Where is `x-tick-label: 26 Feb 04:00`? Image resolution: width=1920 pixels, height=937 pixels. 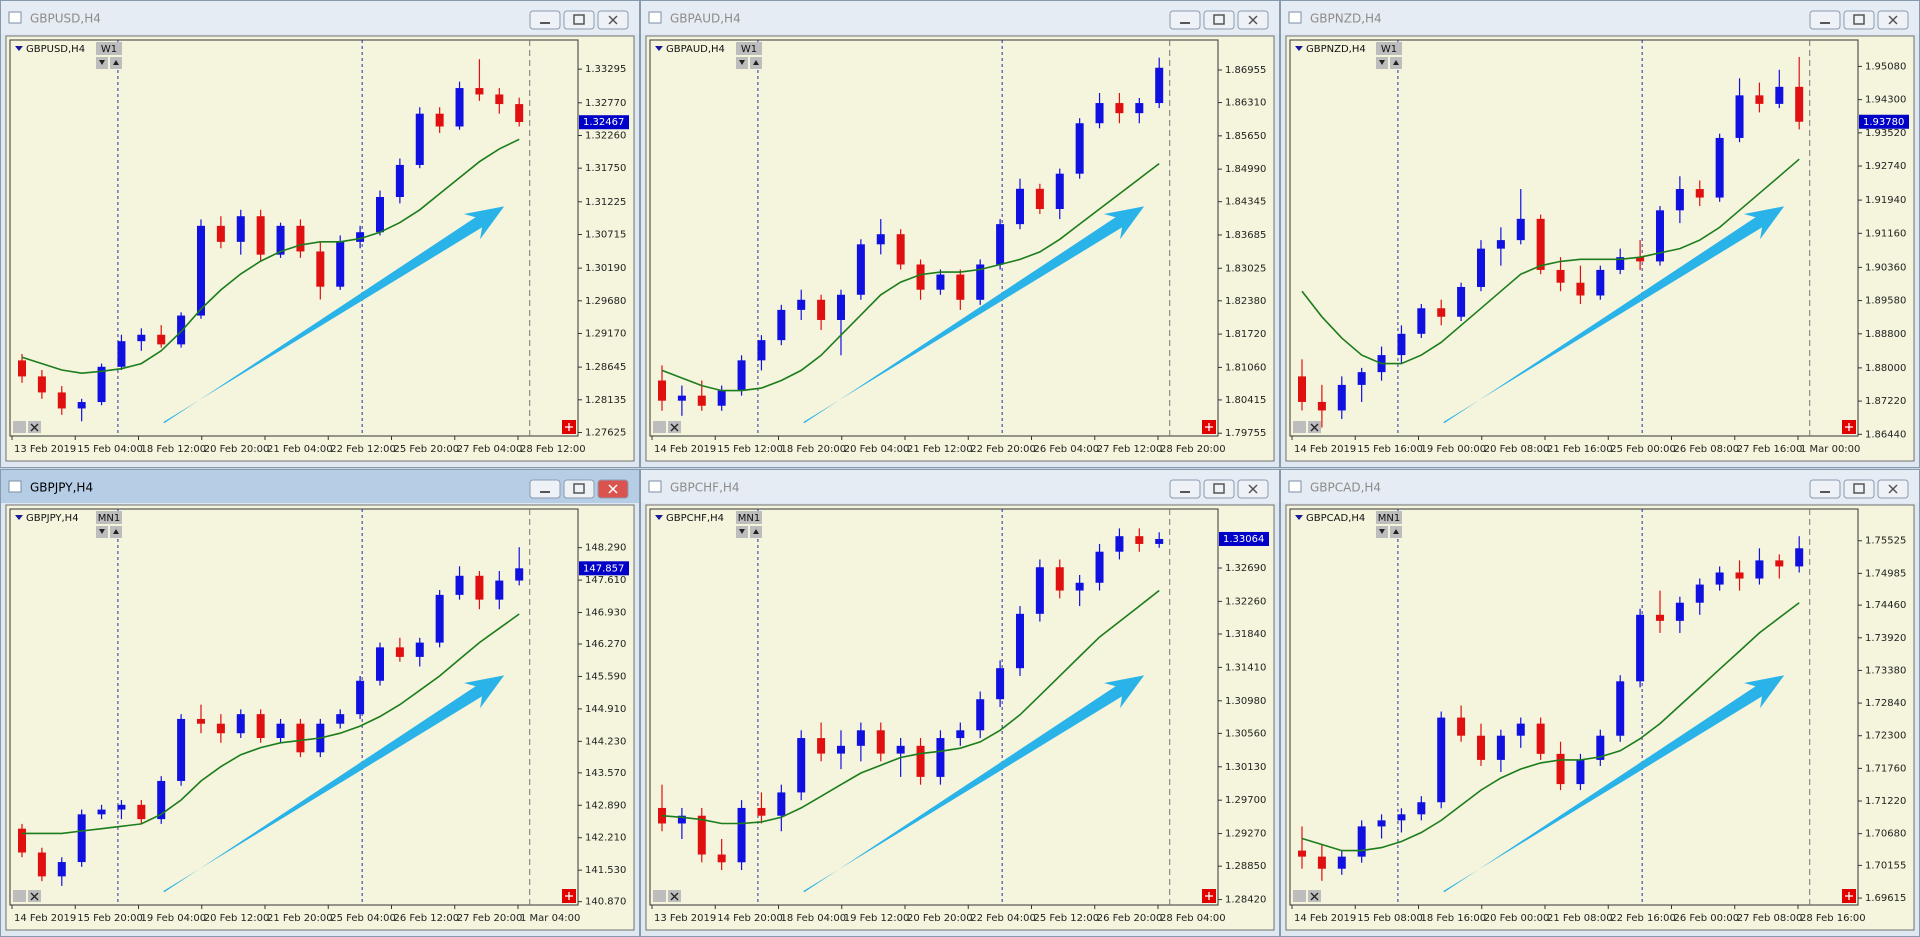 x-tick-label: 26 Feb 04:00 is located at coordinates (1067, 449).